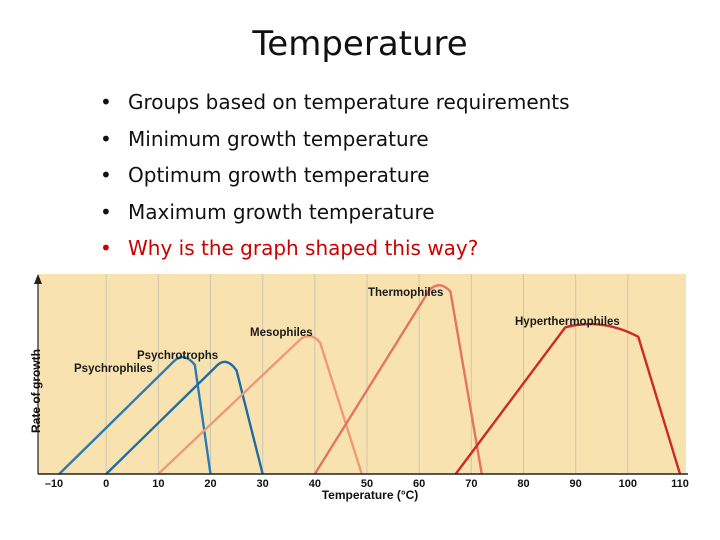 The height and width of the screenshot is (540, 720). Describe the element at coordinates (576, 484) in the screenshot. I see `x-tick-label: 90` at that location.